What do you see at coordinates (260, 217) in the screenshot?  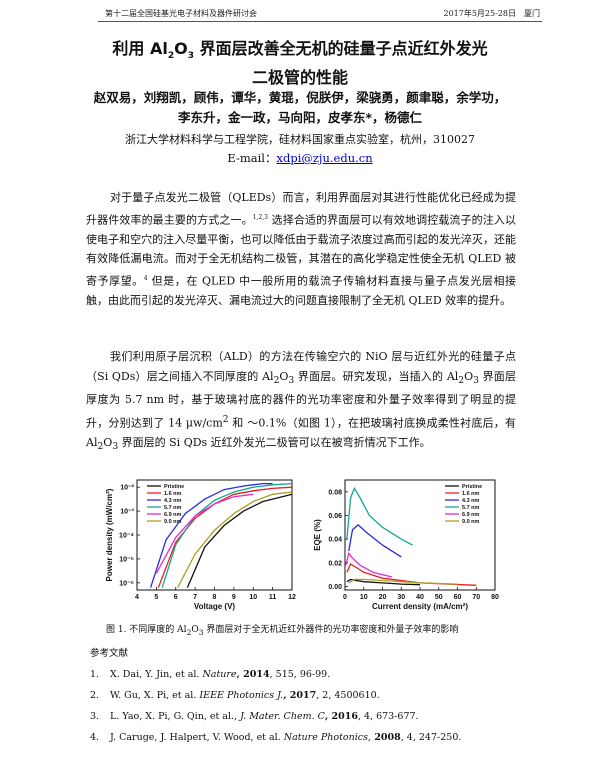 I see `citation: 1,2,3` at bounding box center [260, 217].